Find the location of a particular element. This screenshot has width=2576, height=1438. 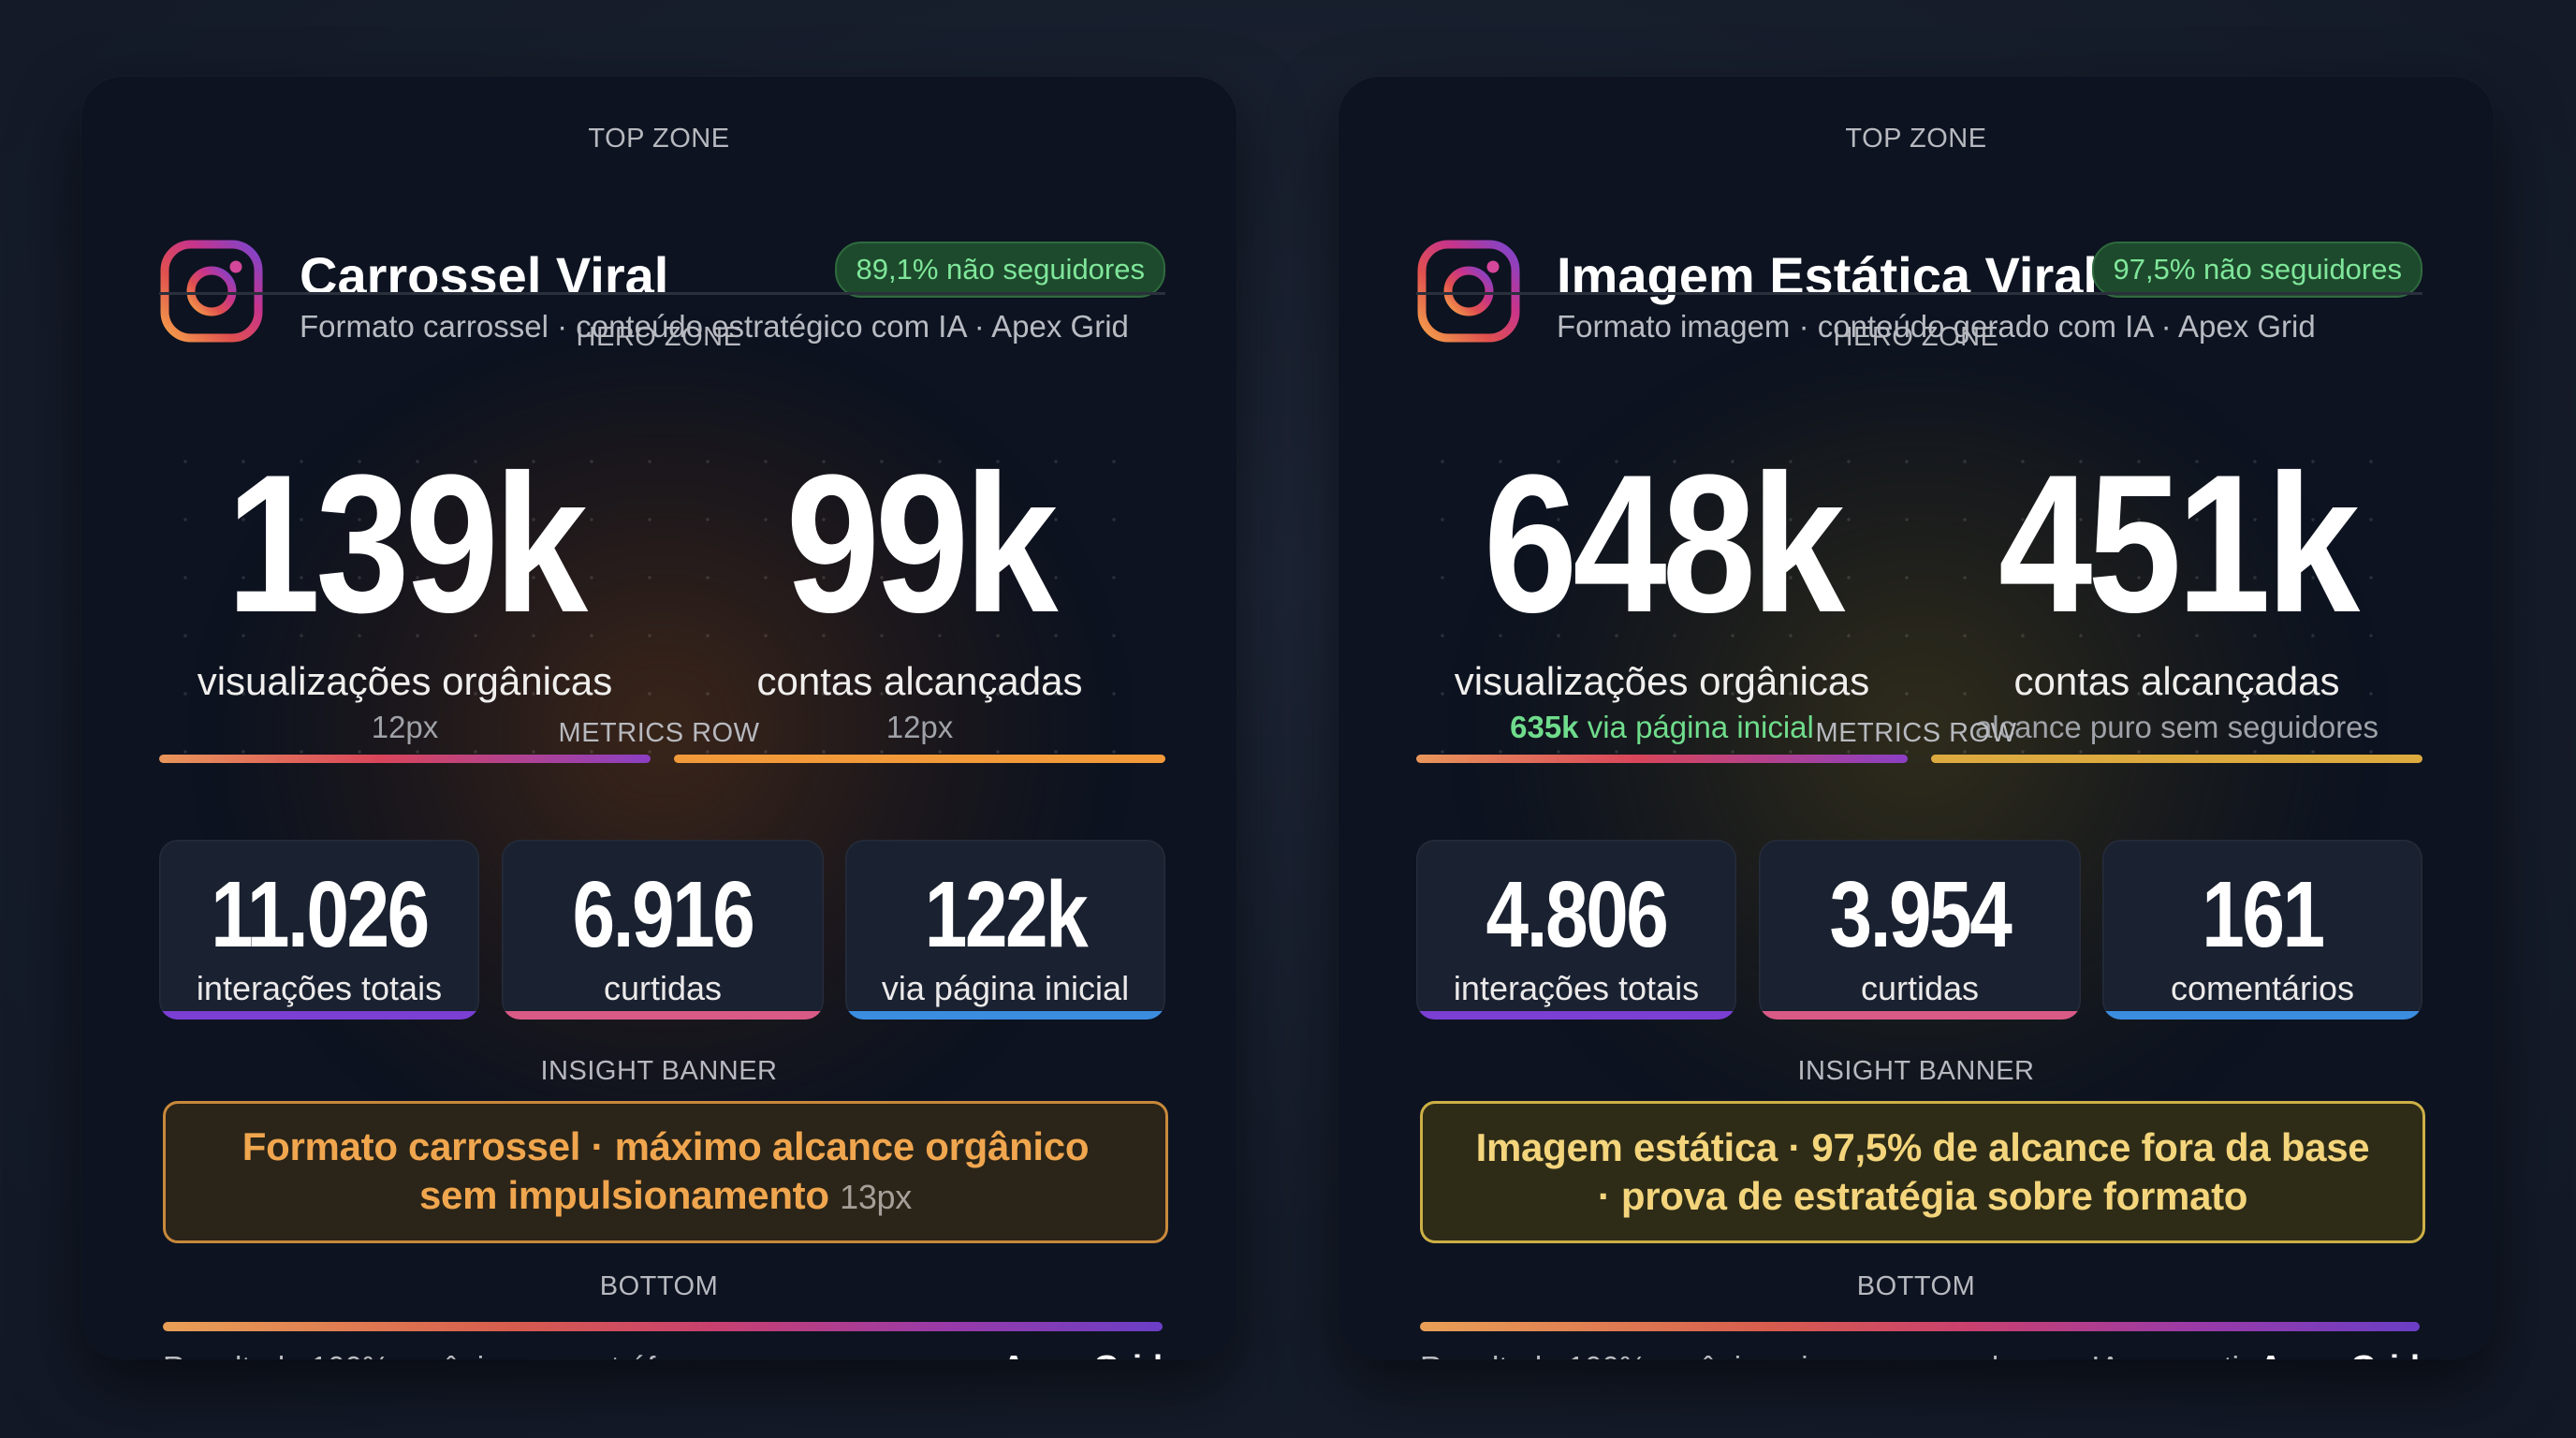

metric-value: 3.954 is located at coordinates (1920, 914).